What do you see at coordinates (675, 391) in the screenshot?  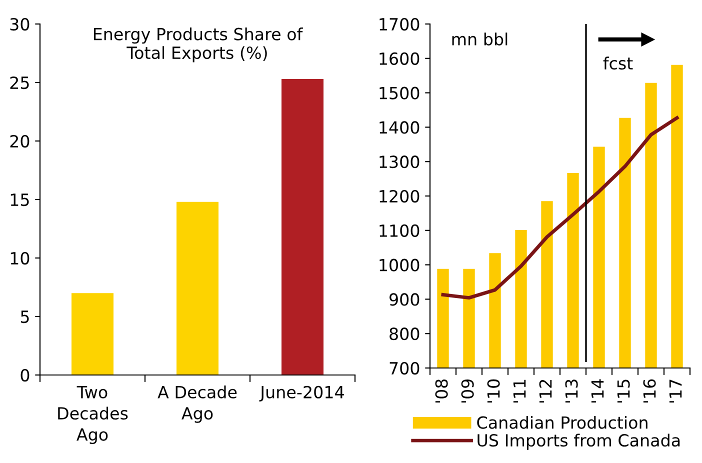 I see `x-tick-label: '17` at bounding box center [675, 391].